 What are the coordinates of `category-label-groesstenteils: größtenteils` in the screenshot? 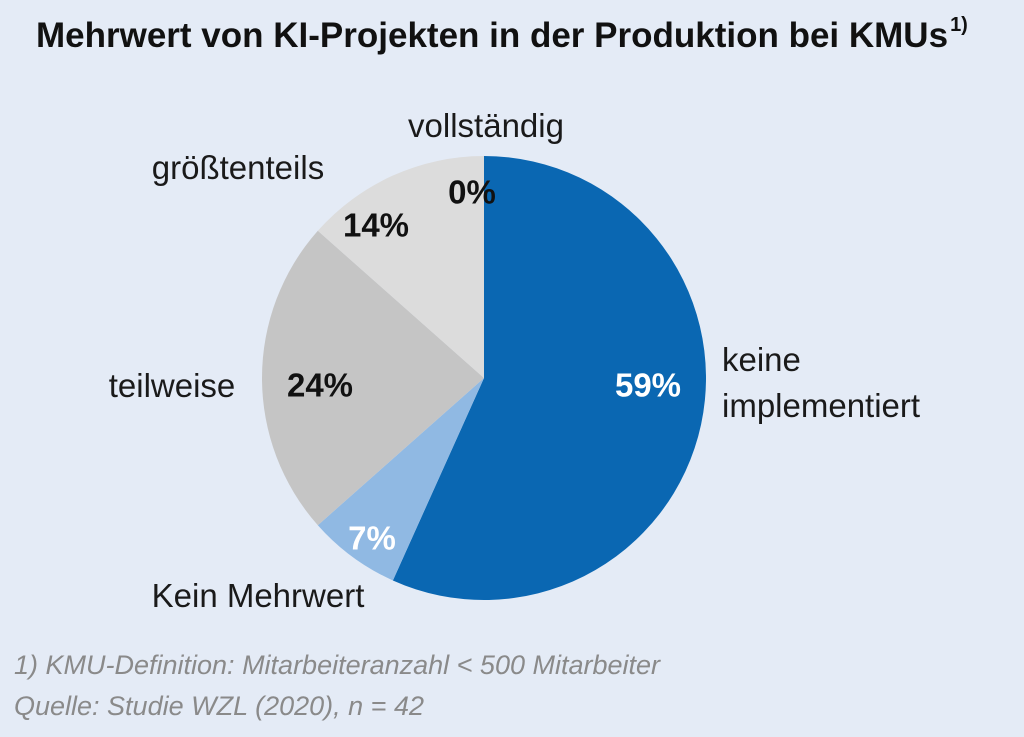 It's located at (238, 167).